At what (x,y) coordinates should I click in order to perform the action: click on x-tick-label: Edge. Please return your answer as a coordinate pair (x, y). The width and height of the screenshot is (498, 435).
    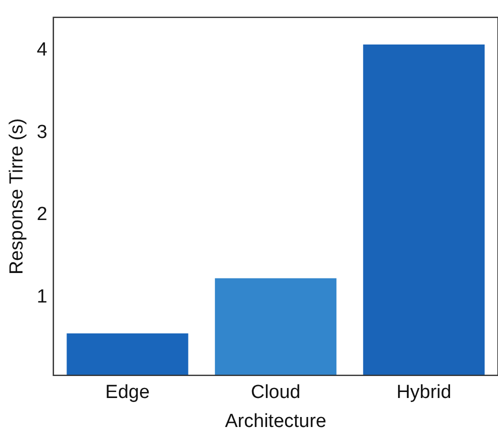
    Looking at the image, I should click on (127, 393).